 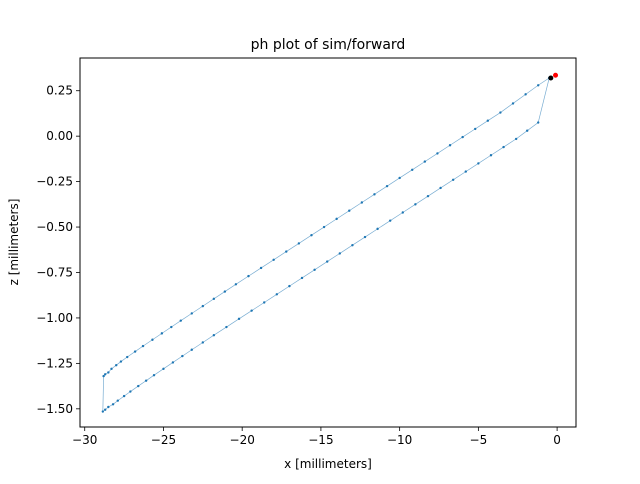 What do you see at coordinates (54, 363) in the screenshot?
I see `y-tick-label: −1.25` at bounding box center [54, 363].